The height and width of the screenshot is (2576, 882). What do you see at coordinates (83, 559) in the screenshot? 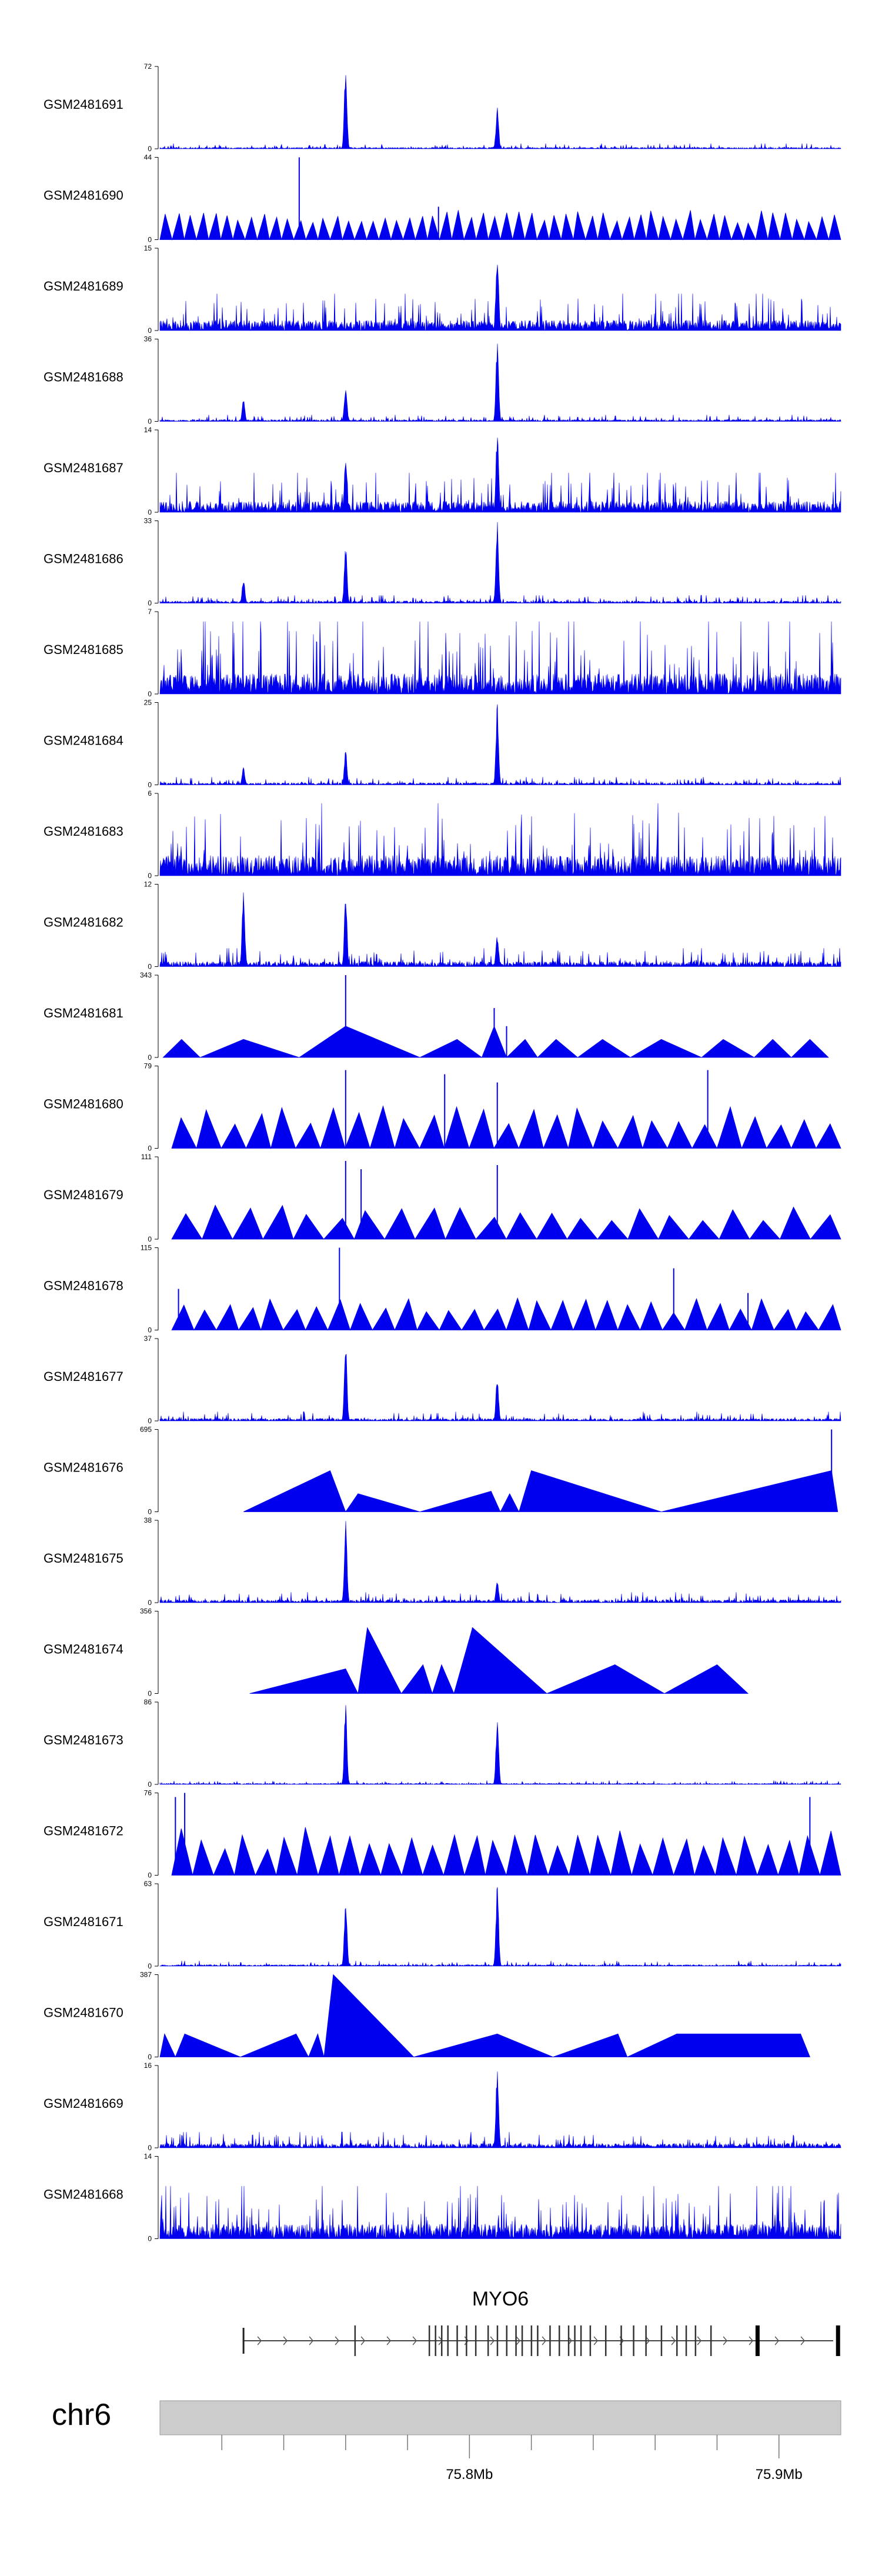
I see `track-label: GSM2481686` at bounding box center [83, 559].